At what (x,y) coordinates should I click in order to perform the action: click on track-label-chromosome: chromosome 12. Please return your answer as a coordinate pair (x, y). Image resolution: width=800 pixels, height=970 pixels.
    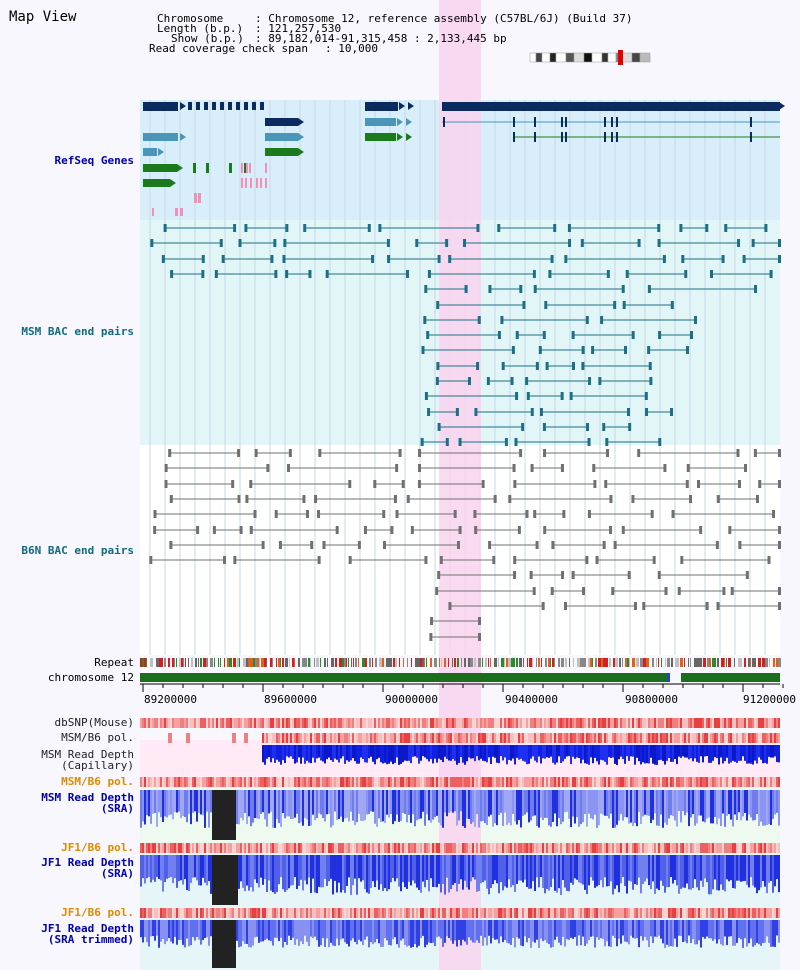
    Looking at the image, I should click on (90, 677).